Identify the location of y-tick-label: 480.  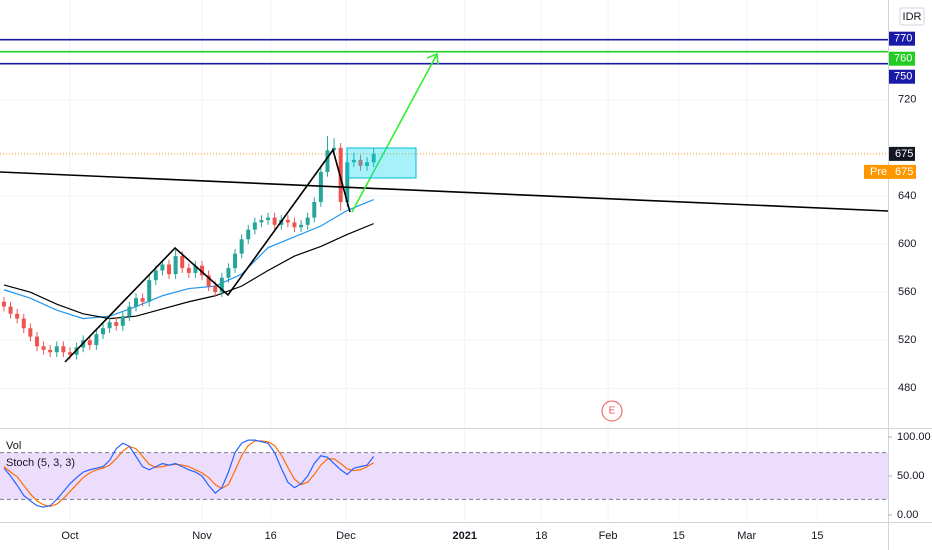
(907, 388).